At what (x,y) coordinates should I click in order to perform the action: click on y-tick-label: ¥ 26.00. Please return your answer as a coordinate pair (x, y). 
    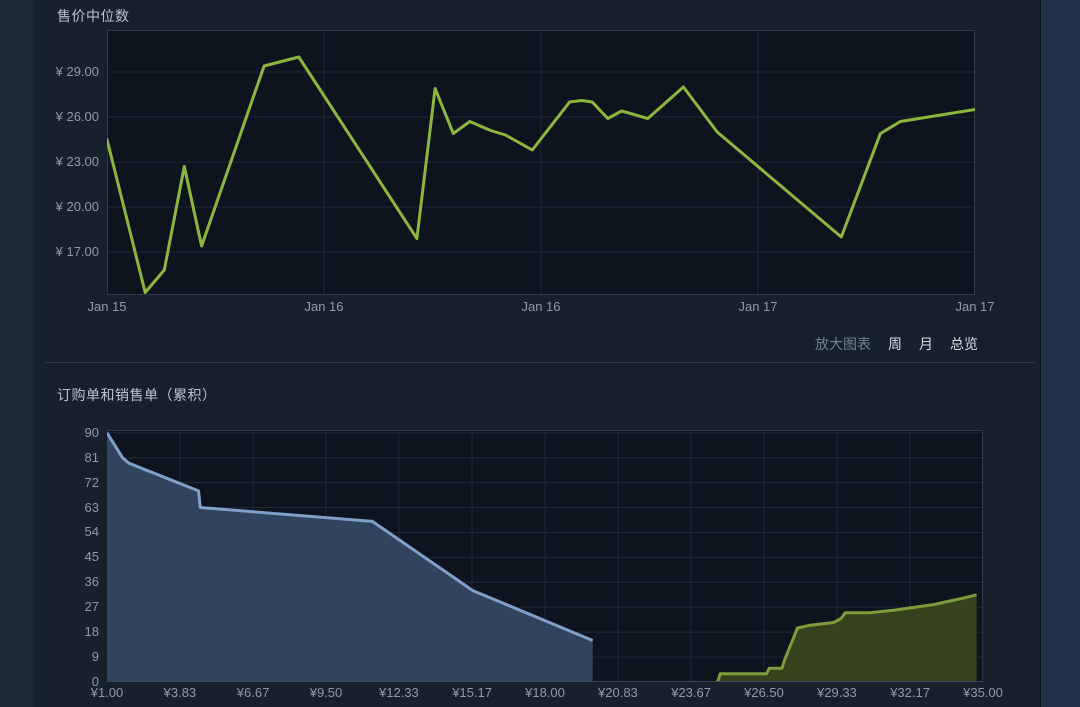
    Looking at the image, I should click on (77, 116).